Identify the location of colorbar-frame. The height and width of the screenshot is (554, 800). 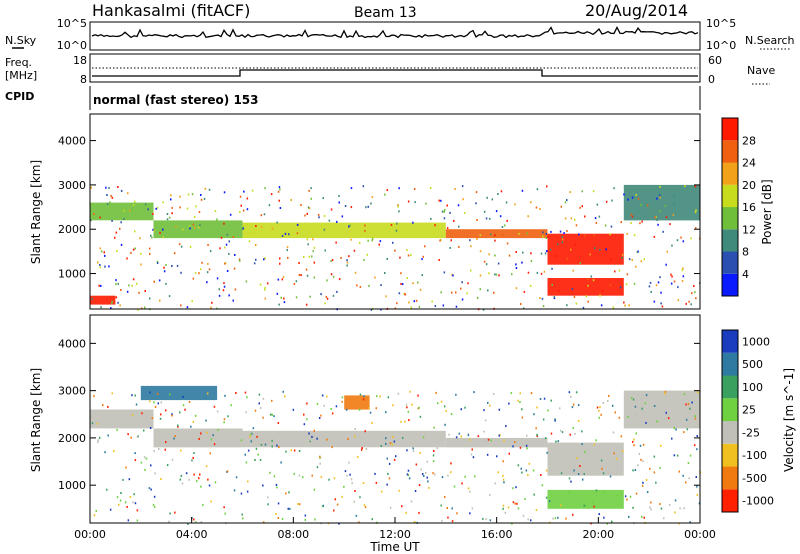
(730, 207).